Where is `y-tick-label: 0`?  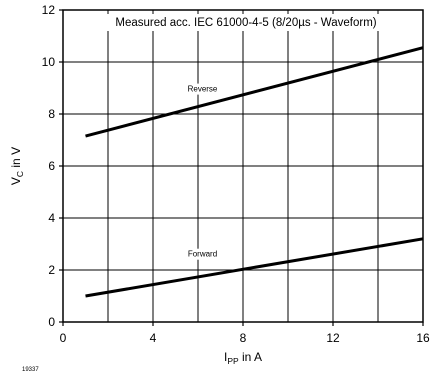 y-tick-label: 0 is located at coordinates (51, 322).